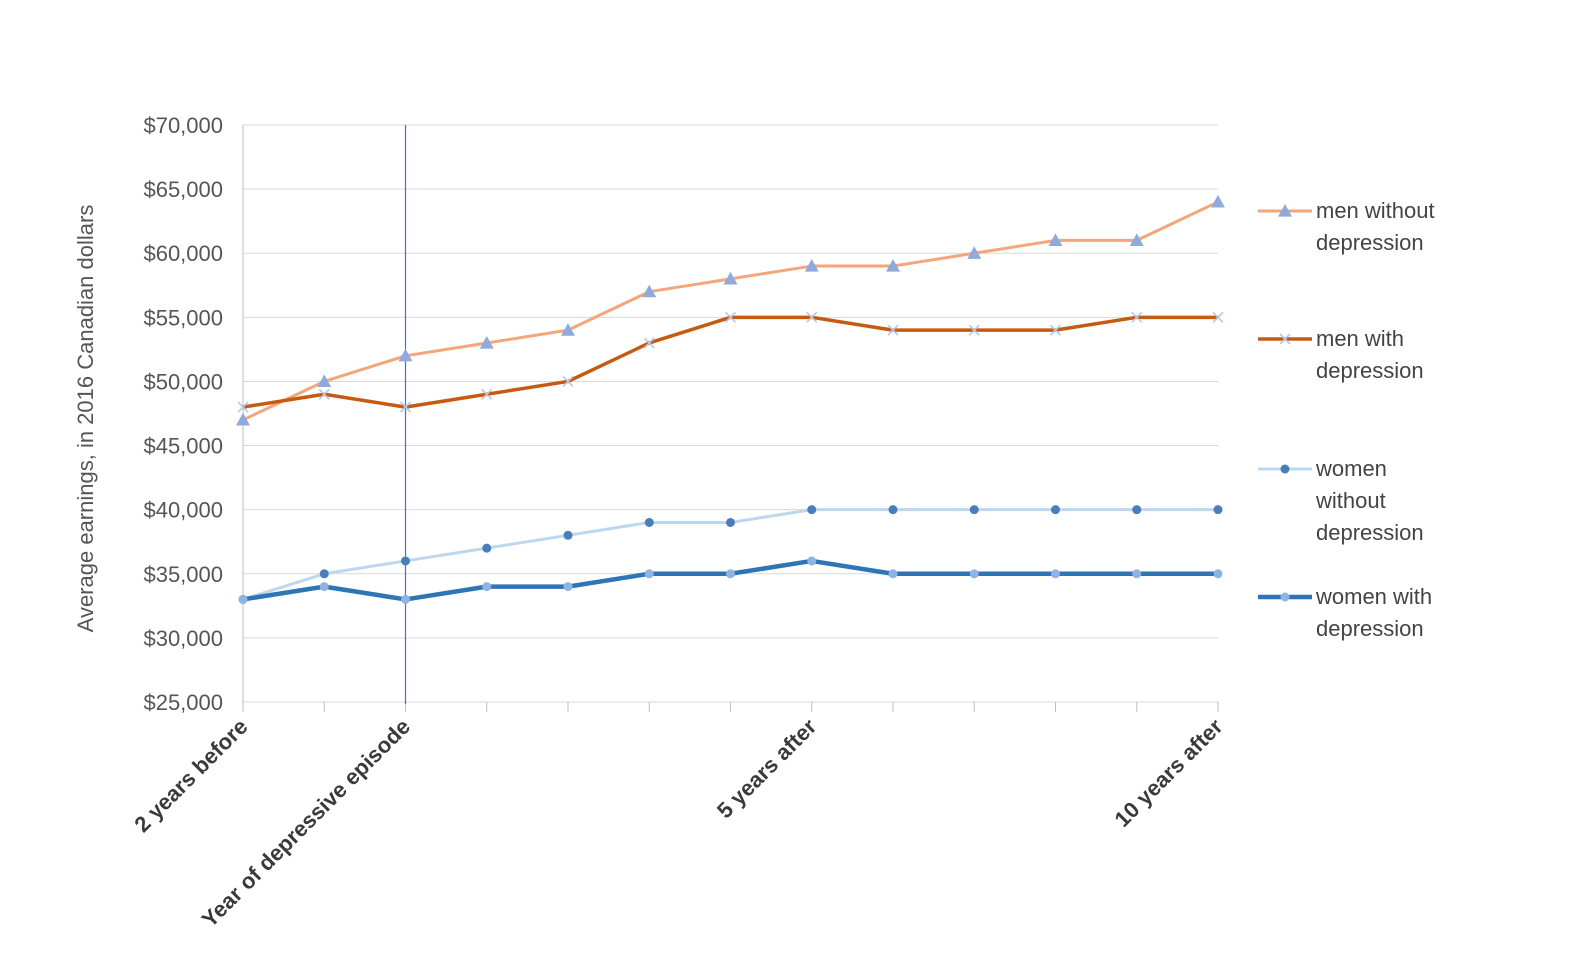 This screenshot has height=976, width=1588. Describe the element at coordinates (1169, 773) in the screenshot. I see `x-tick-label: 10 years after` at that location.